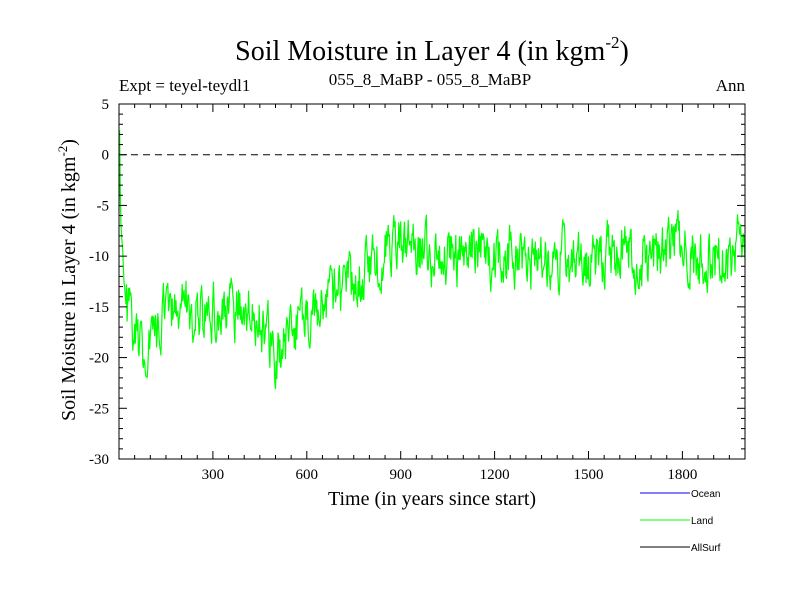  What do you see at coordinates (99, 460) in the screenshot?
I see `y-tick-label: -30` at bounding box center [99, 460].